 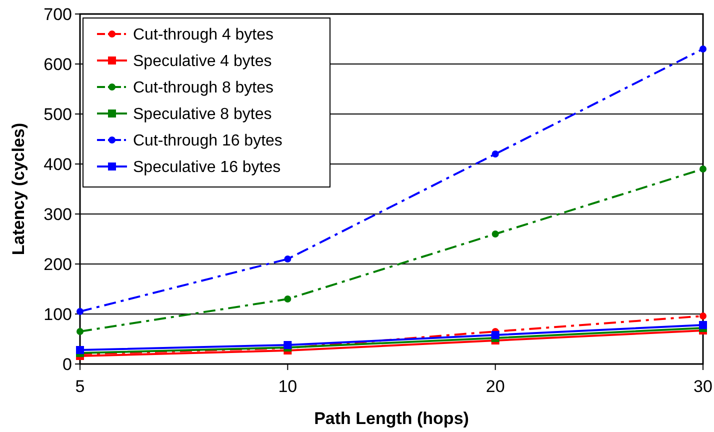 I want to click on legend-label: Cut-through 8 bytes, so click(x=203, y=88).